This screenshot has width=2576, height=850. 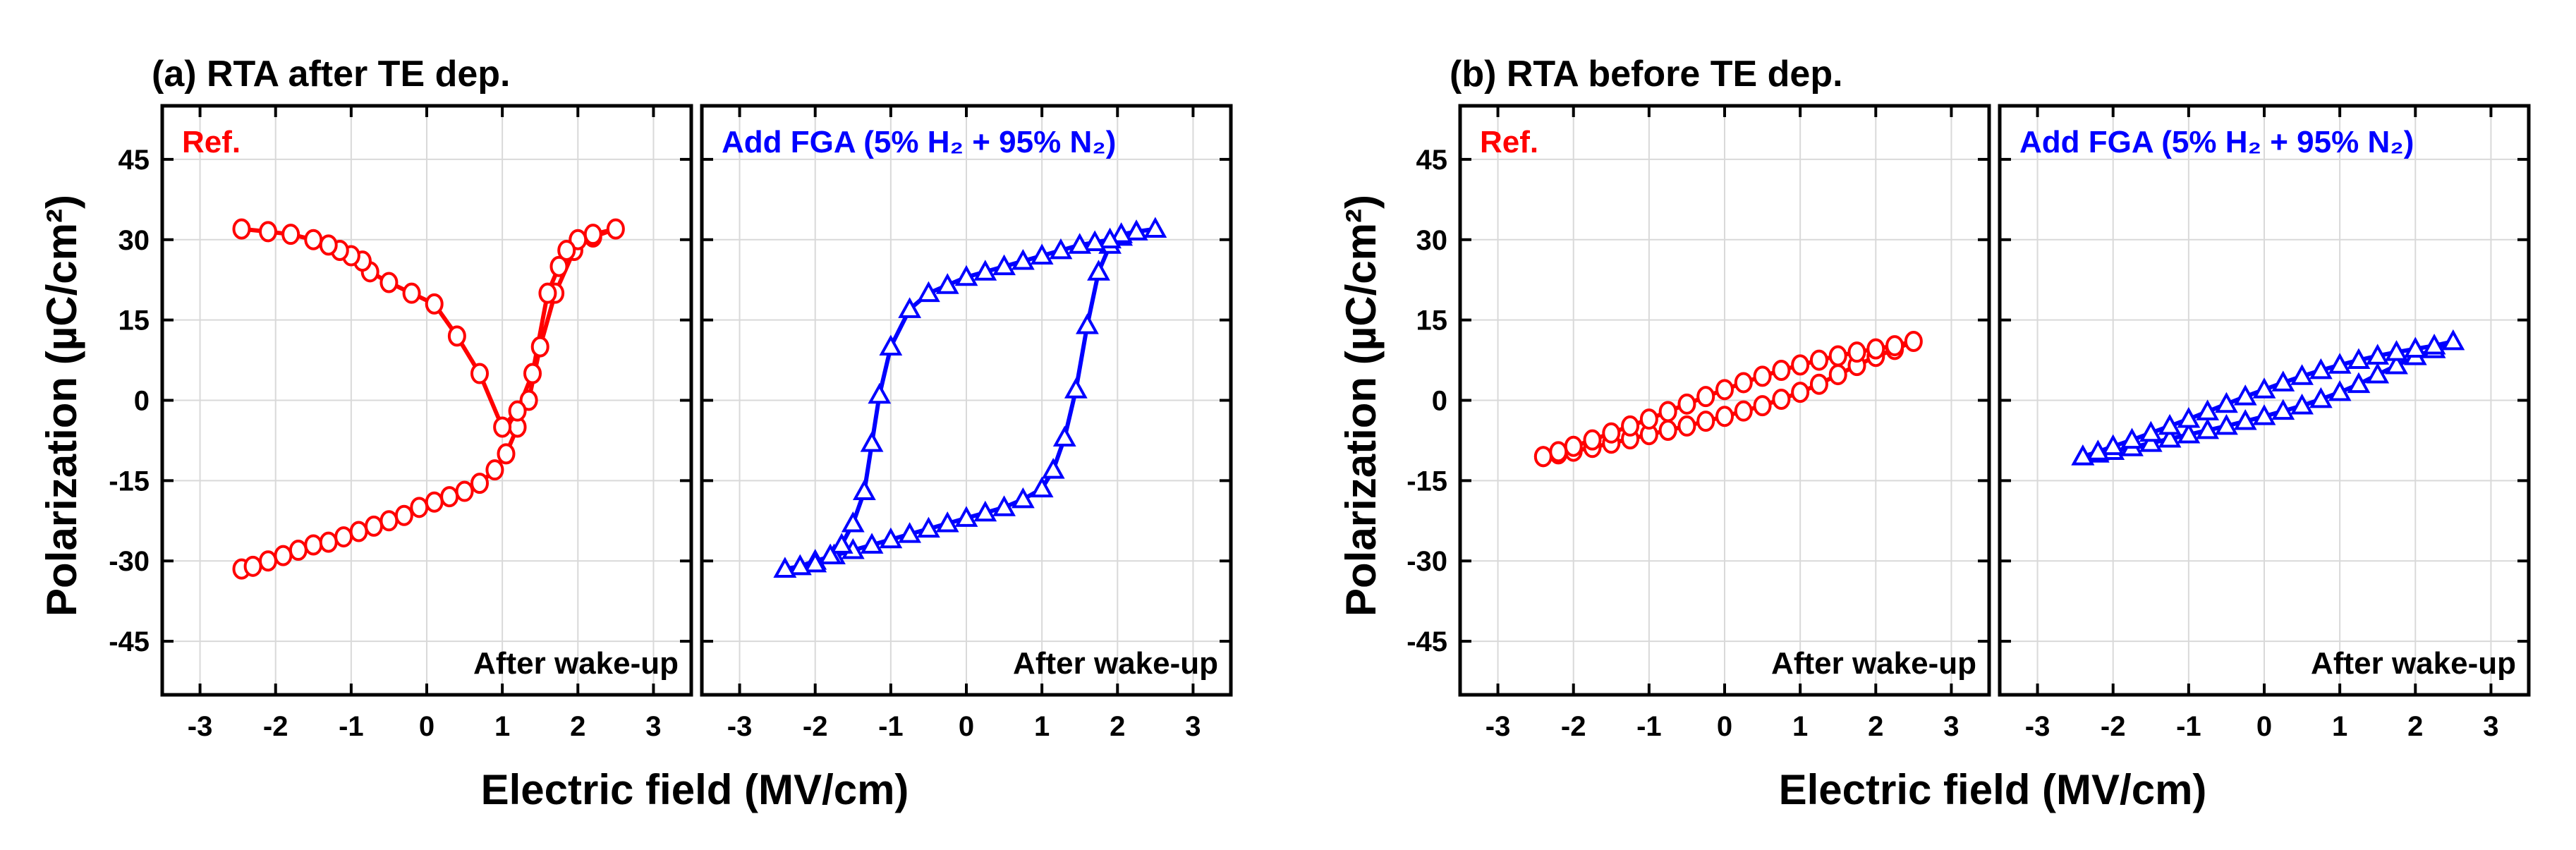 I want to click on y-tick-label: -30, so click(x=129, y=561).